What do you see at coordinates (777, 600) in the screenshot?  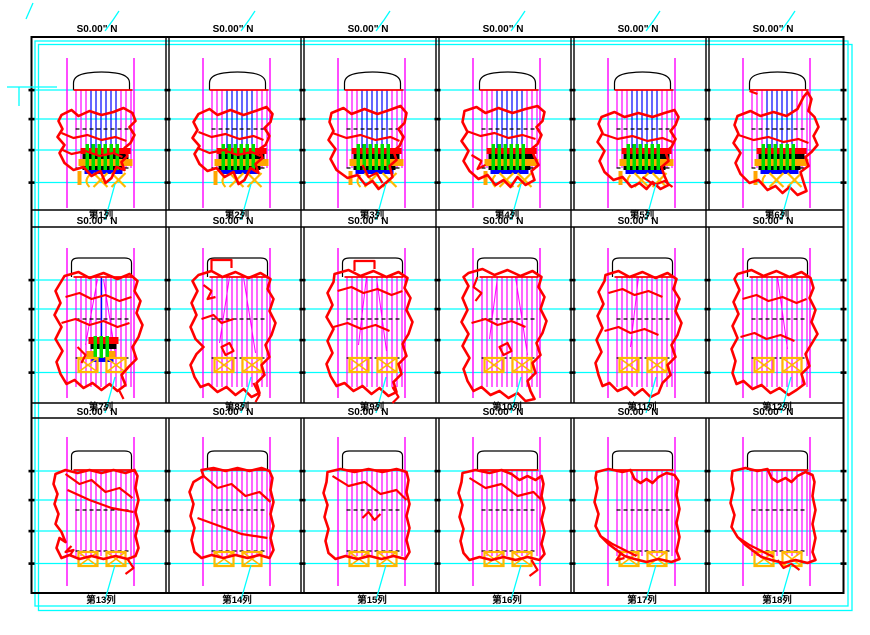 I see `caption-第18列: 第18列` at bounding box center [777, 600].